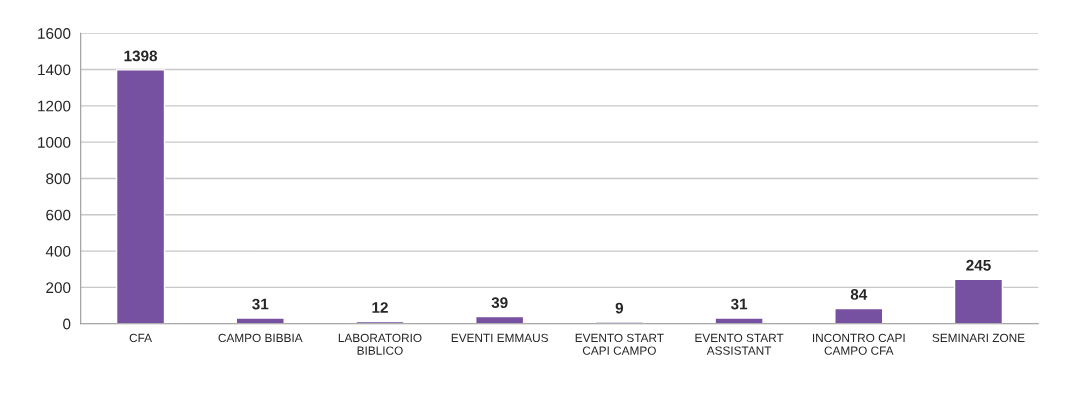 This screenshot has height=415, width=1076. What do you see at coordinates (54, 106) in the screenshot?
I see `y-tick-label: 1200` at bounding box center [54, 106].